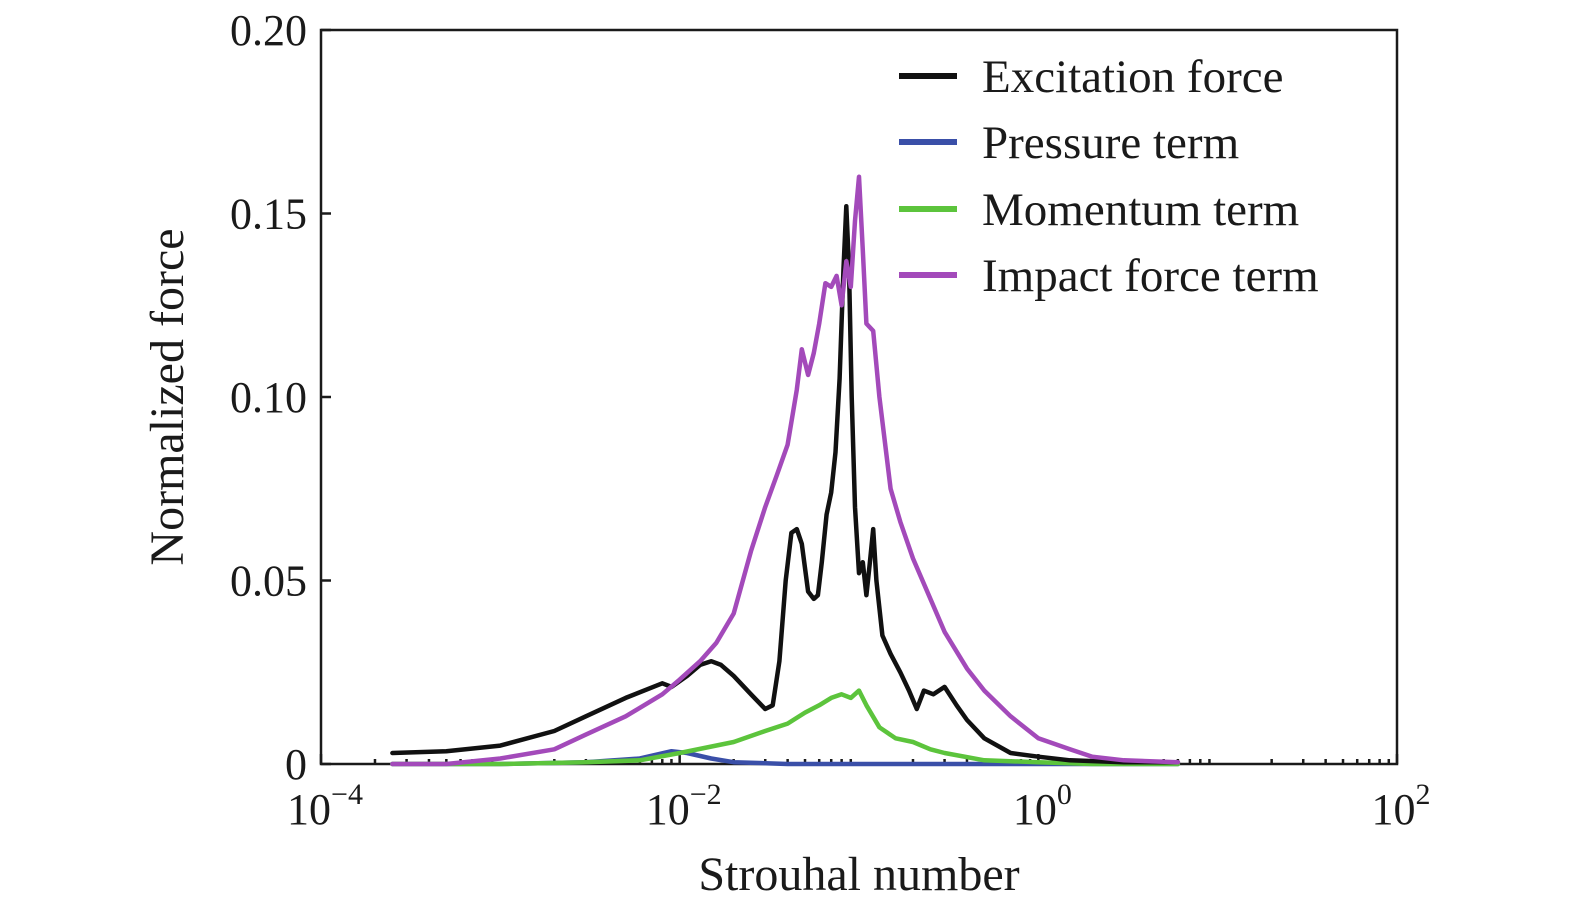 The width and height of the screenshot is (1575, 915). Describe the element at coordinates (268, 214) in the screenshot. I see `y-tick-label: 0.15` at that location.